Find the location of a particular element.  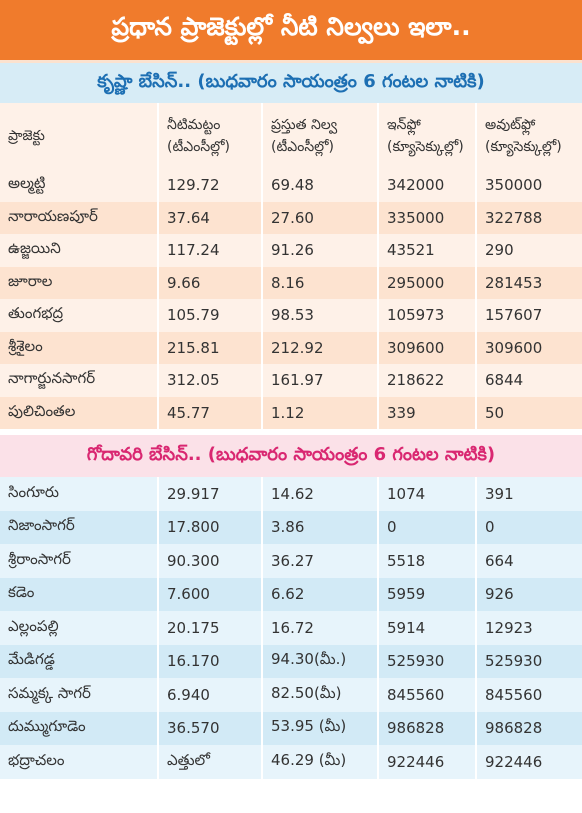

table-row: ఉజ్జయిని 117.24 91.26 43521 290 is located at coordinates (291, 250).